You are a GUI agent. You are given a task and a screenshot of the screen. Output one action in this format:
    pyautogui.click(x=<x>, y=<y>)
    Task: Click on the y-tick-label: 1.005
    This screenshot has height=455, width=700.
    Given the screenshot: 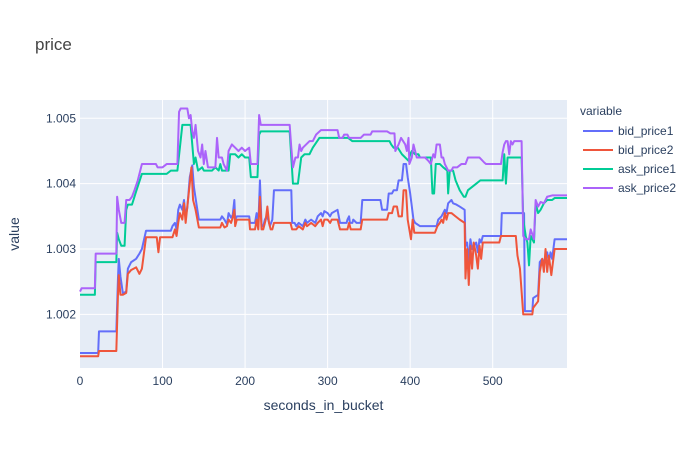 What is the action you would take?
    pyautogui.click(x=61, y=118)
    